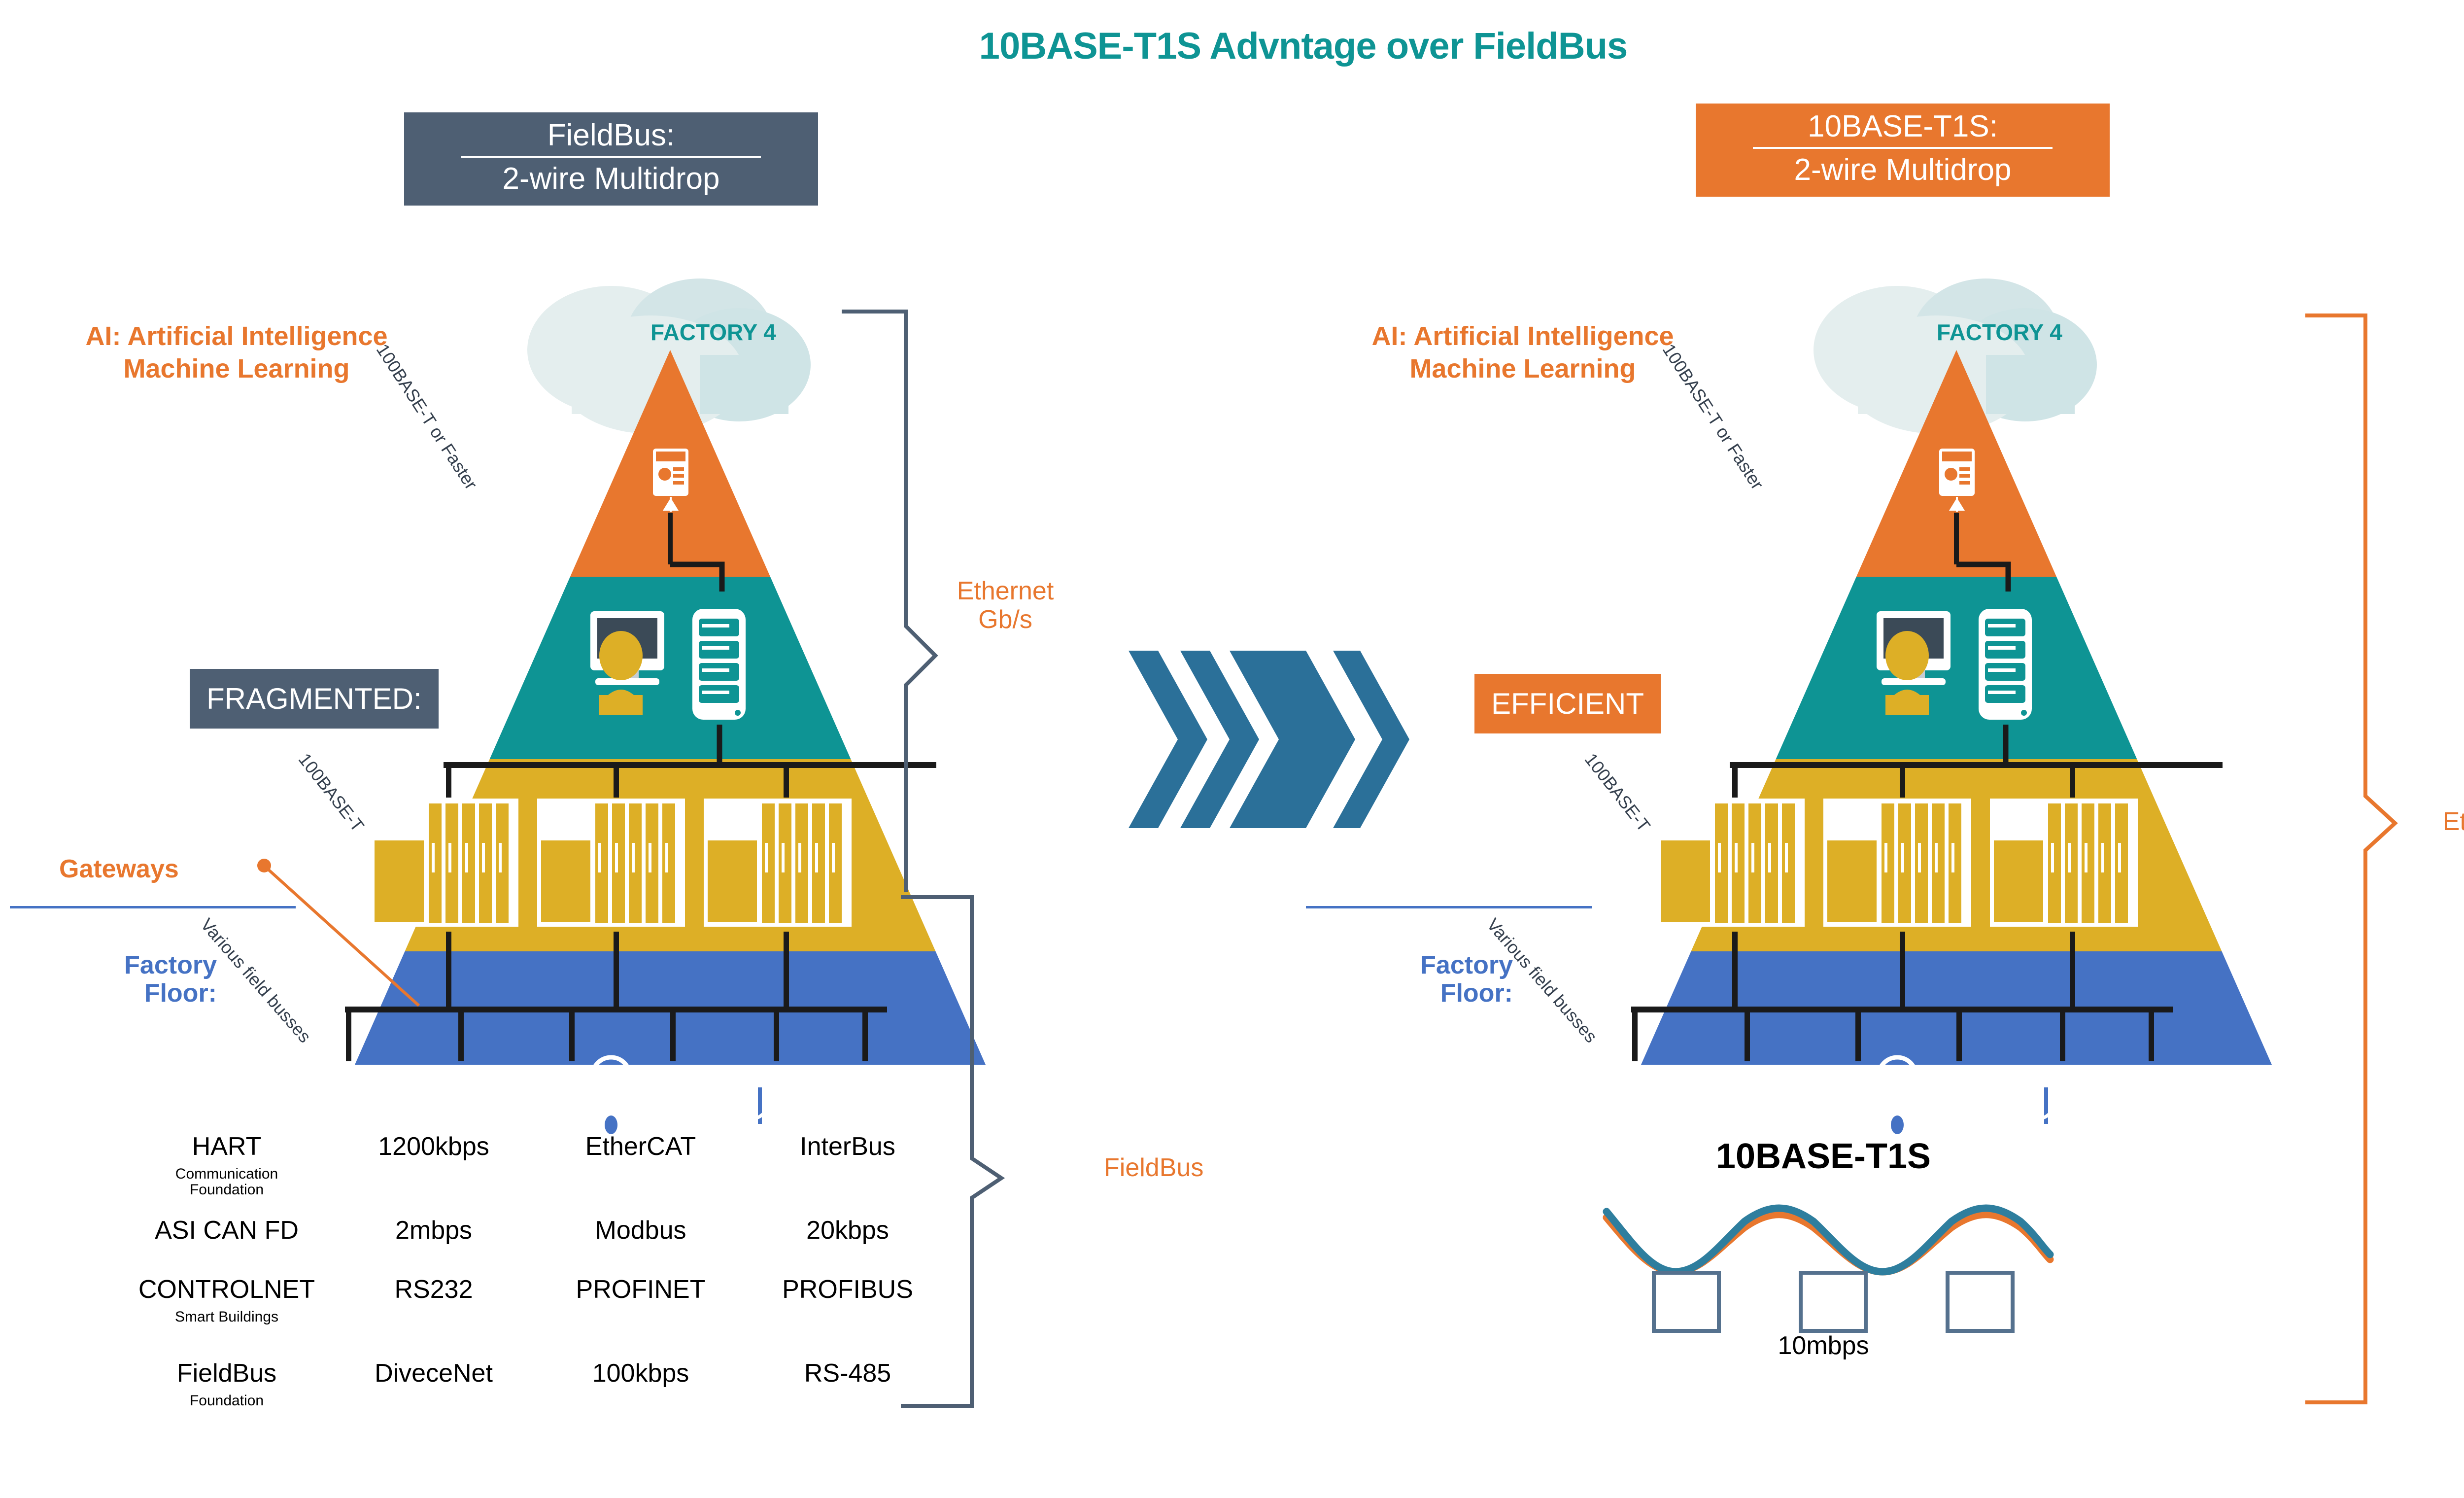  What do you see at coordinates (669, 356) in the screenshot?
I see `cloud-icon-left` at bounding box center [669, 356].